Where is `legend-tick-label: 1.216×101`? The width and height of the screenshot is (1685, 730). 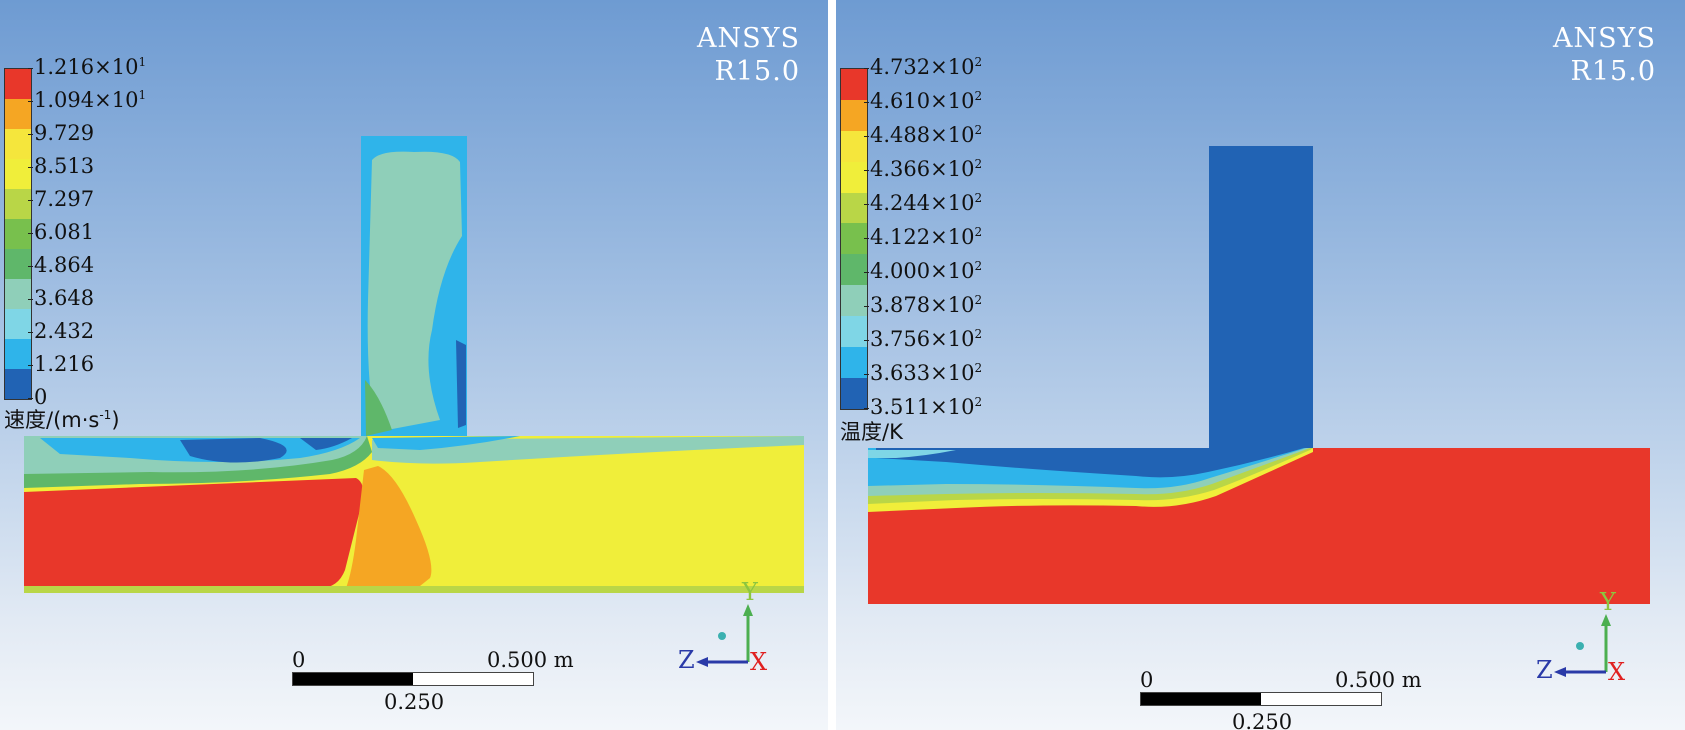 legend-tick-label: 1.216×101 is located at coordinates (87, 67).